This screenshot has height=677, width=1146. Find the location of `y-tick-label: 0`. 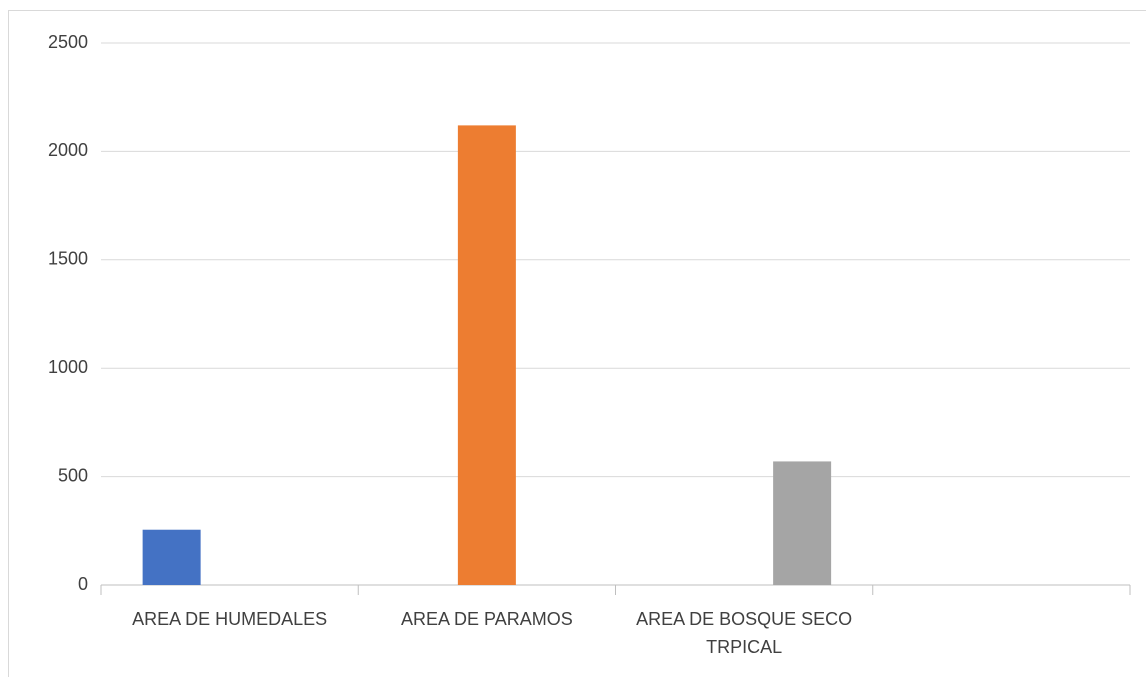

y-tick-label: 0 is located at coordinates (83, 584).